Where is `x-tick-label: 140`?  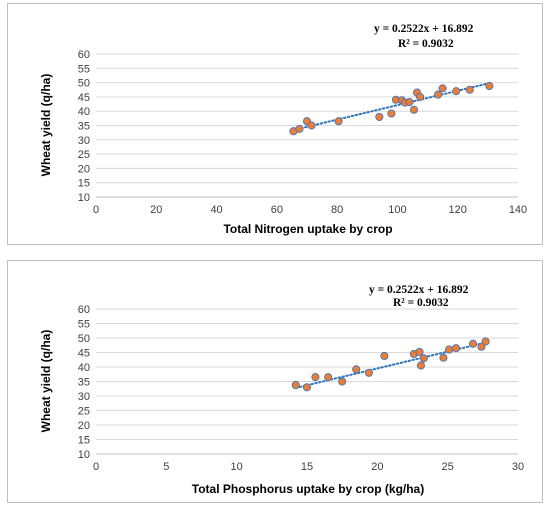 x-tick-label: 140 is located at coordinates (518, 210).